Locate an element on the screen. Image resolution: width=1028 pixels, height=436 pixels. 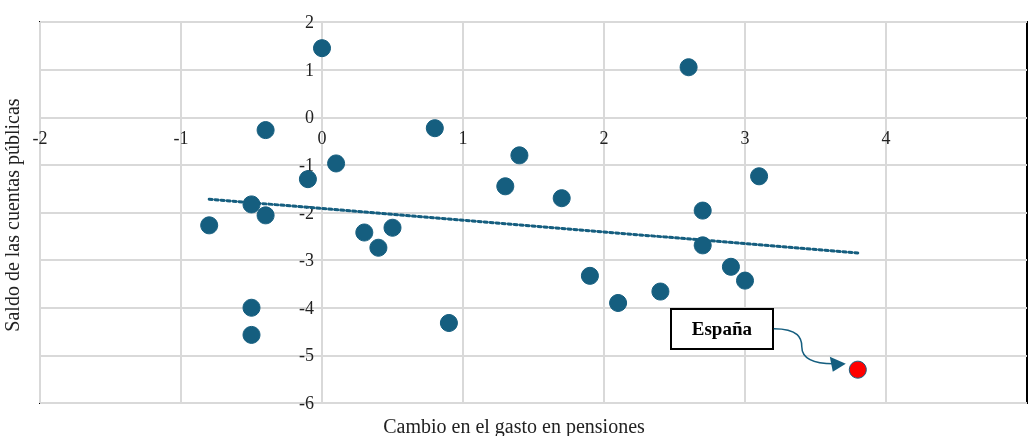
y-tick-label: -5 is located at coordinates (306, 355).